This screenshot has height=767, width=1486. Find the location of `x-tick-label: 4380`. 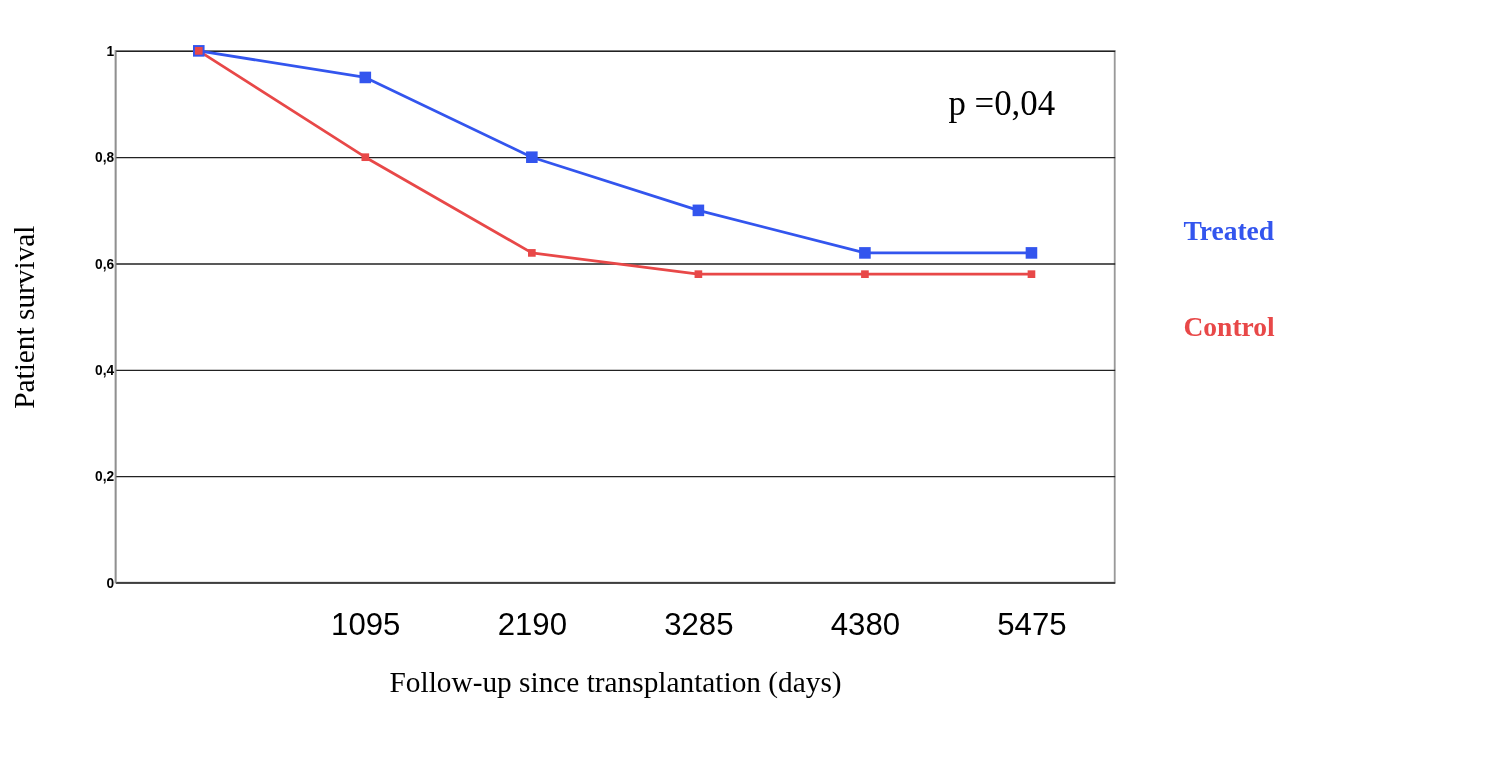

x-tick-label: 4380 is located at coordinates (865, 625).